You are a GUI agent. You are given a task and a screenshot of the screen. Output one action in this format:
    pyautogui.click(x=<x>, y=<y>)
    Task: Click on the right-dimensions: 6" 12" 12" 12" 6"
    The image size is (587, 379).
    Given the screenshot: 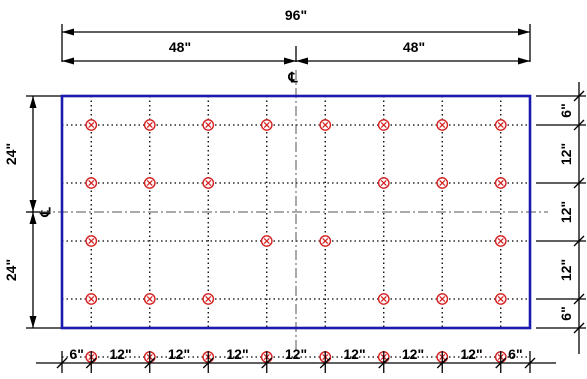 What is the action you would take?
    pyautogui.click(x=561, y=218)
    